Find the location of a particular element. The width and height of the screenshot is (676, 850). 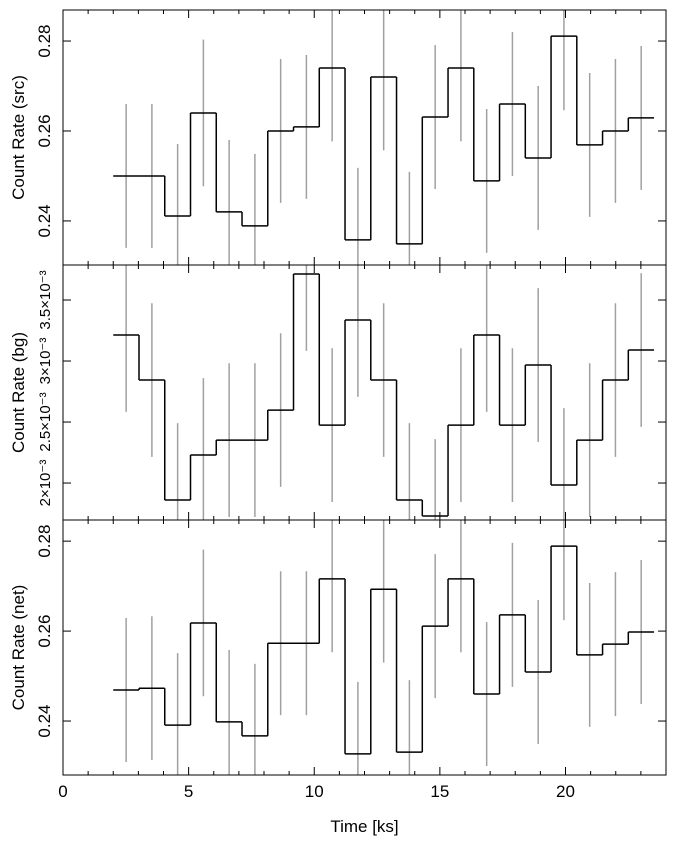

x-tick-label: 20 is located at coordinates (565, 791).